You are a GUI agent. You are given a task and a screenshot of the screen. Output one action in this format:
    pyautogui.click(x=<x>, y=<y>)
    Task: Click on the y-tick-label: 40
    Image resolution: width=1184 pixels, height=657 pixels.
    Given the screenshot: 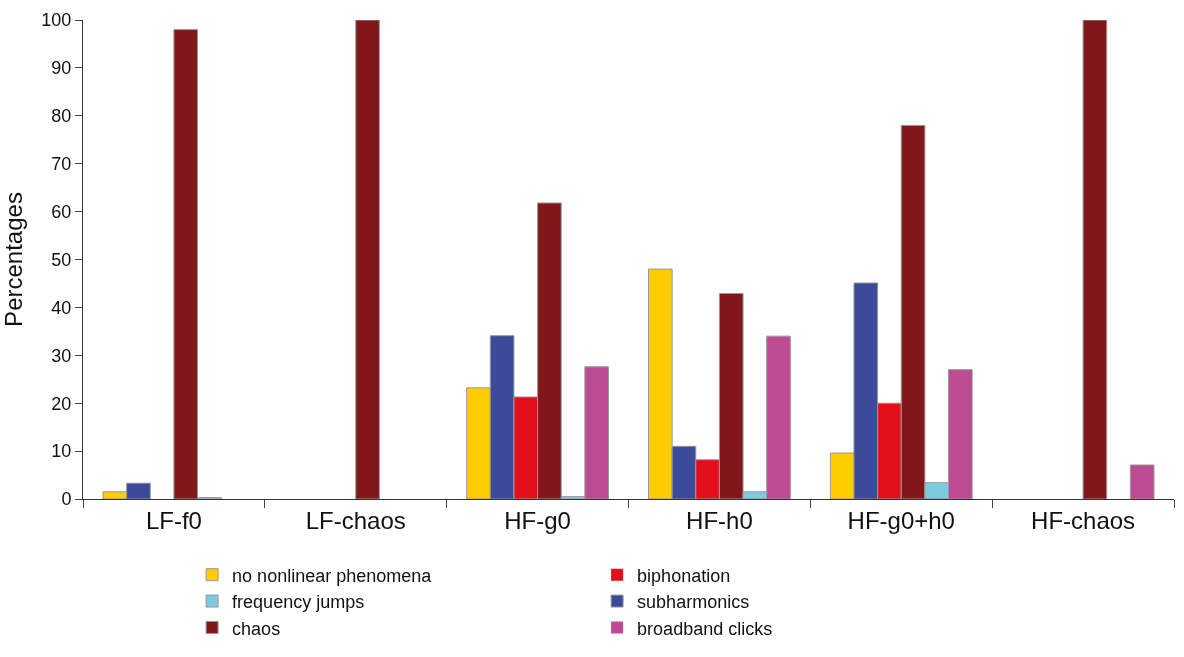 What is the action you would take?
    pyautogui.click(x=61, y=307)
    